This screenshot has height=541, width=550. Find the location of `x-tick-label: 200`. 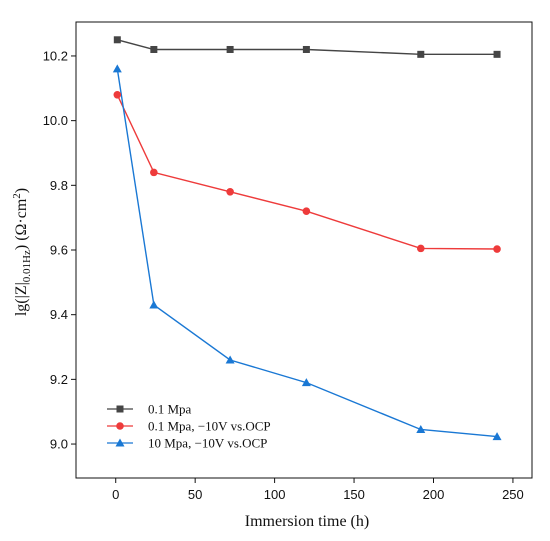

x-tick-label: 200 is located at coordinates (434, 494).